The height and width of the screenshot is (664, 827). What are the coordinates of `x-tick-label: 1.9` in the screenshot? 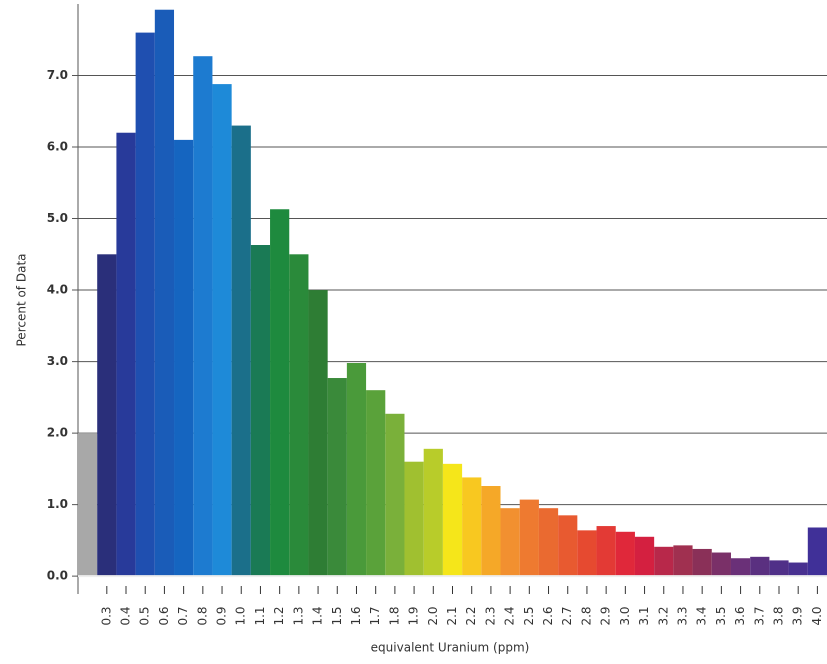 It's located at (414, 615).